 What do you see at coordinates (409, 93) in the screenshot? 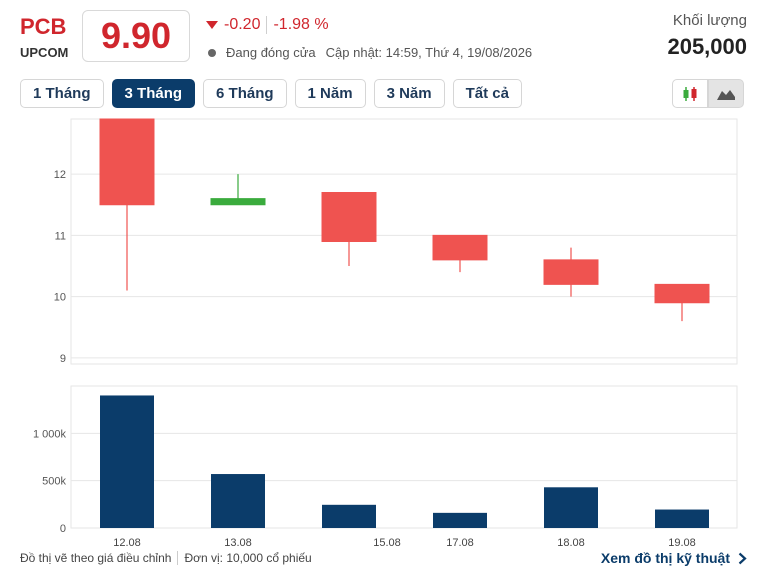
I see `tab-3-years: 3 Năm` at bounding box center [409, 93].